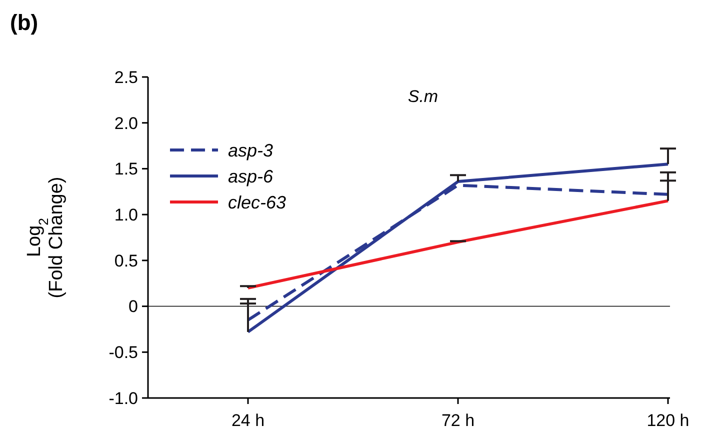 The width and height of the screenshot is (710, 445). Describe the element at coordinates (248, 420) in the screenshot. I see `x-tick-label: 24 h` at that location.